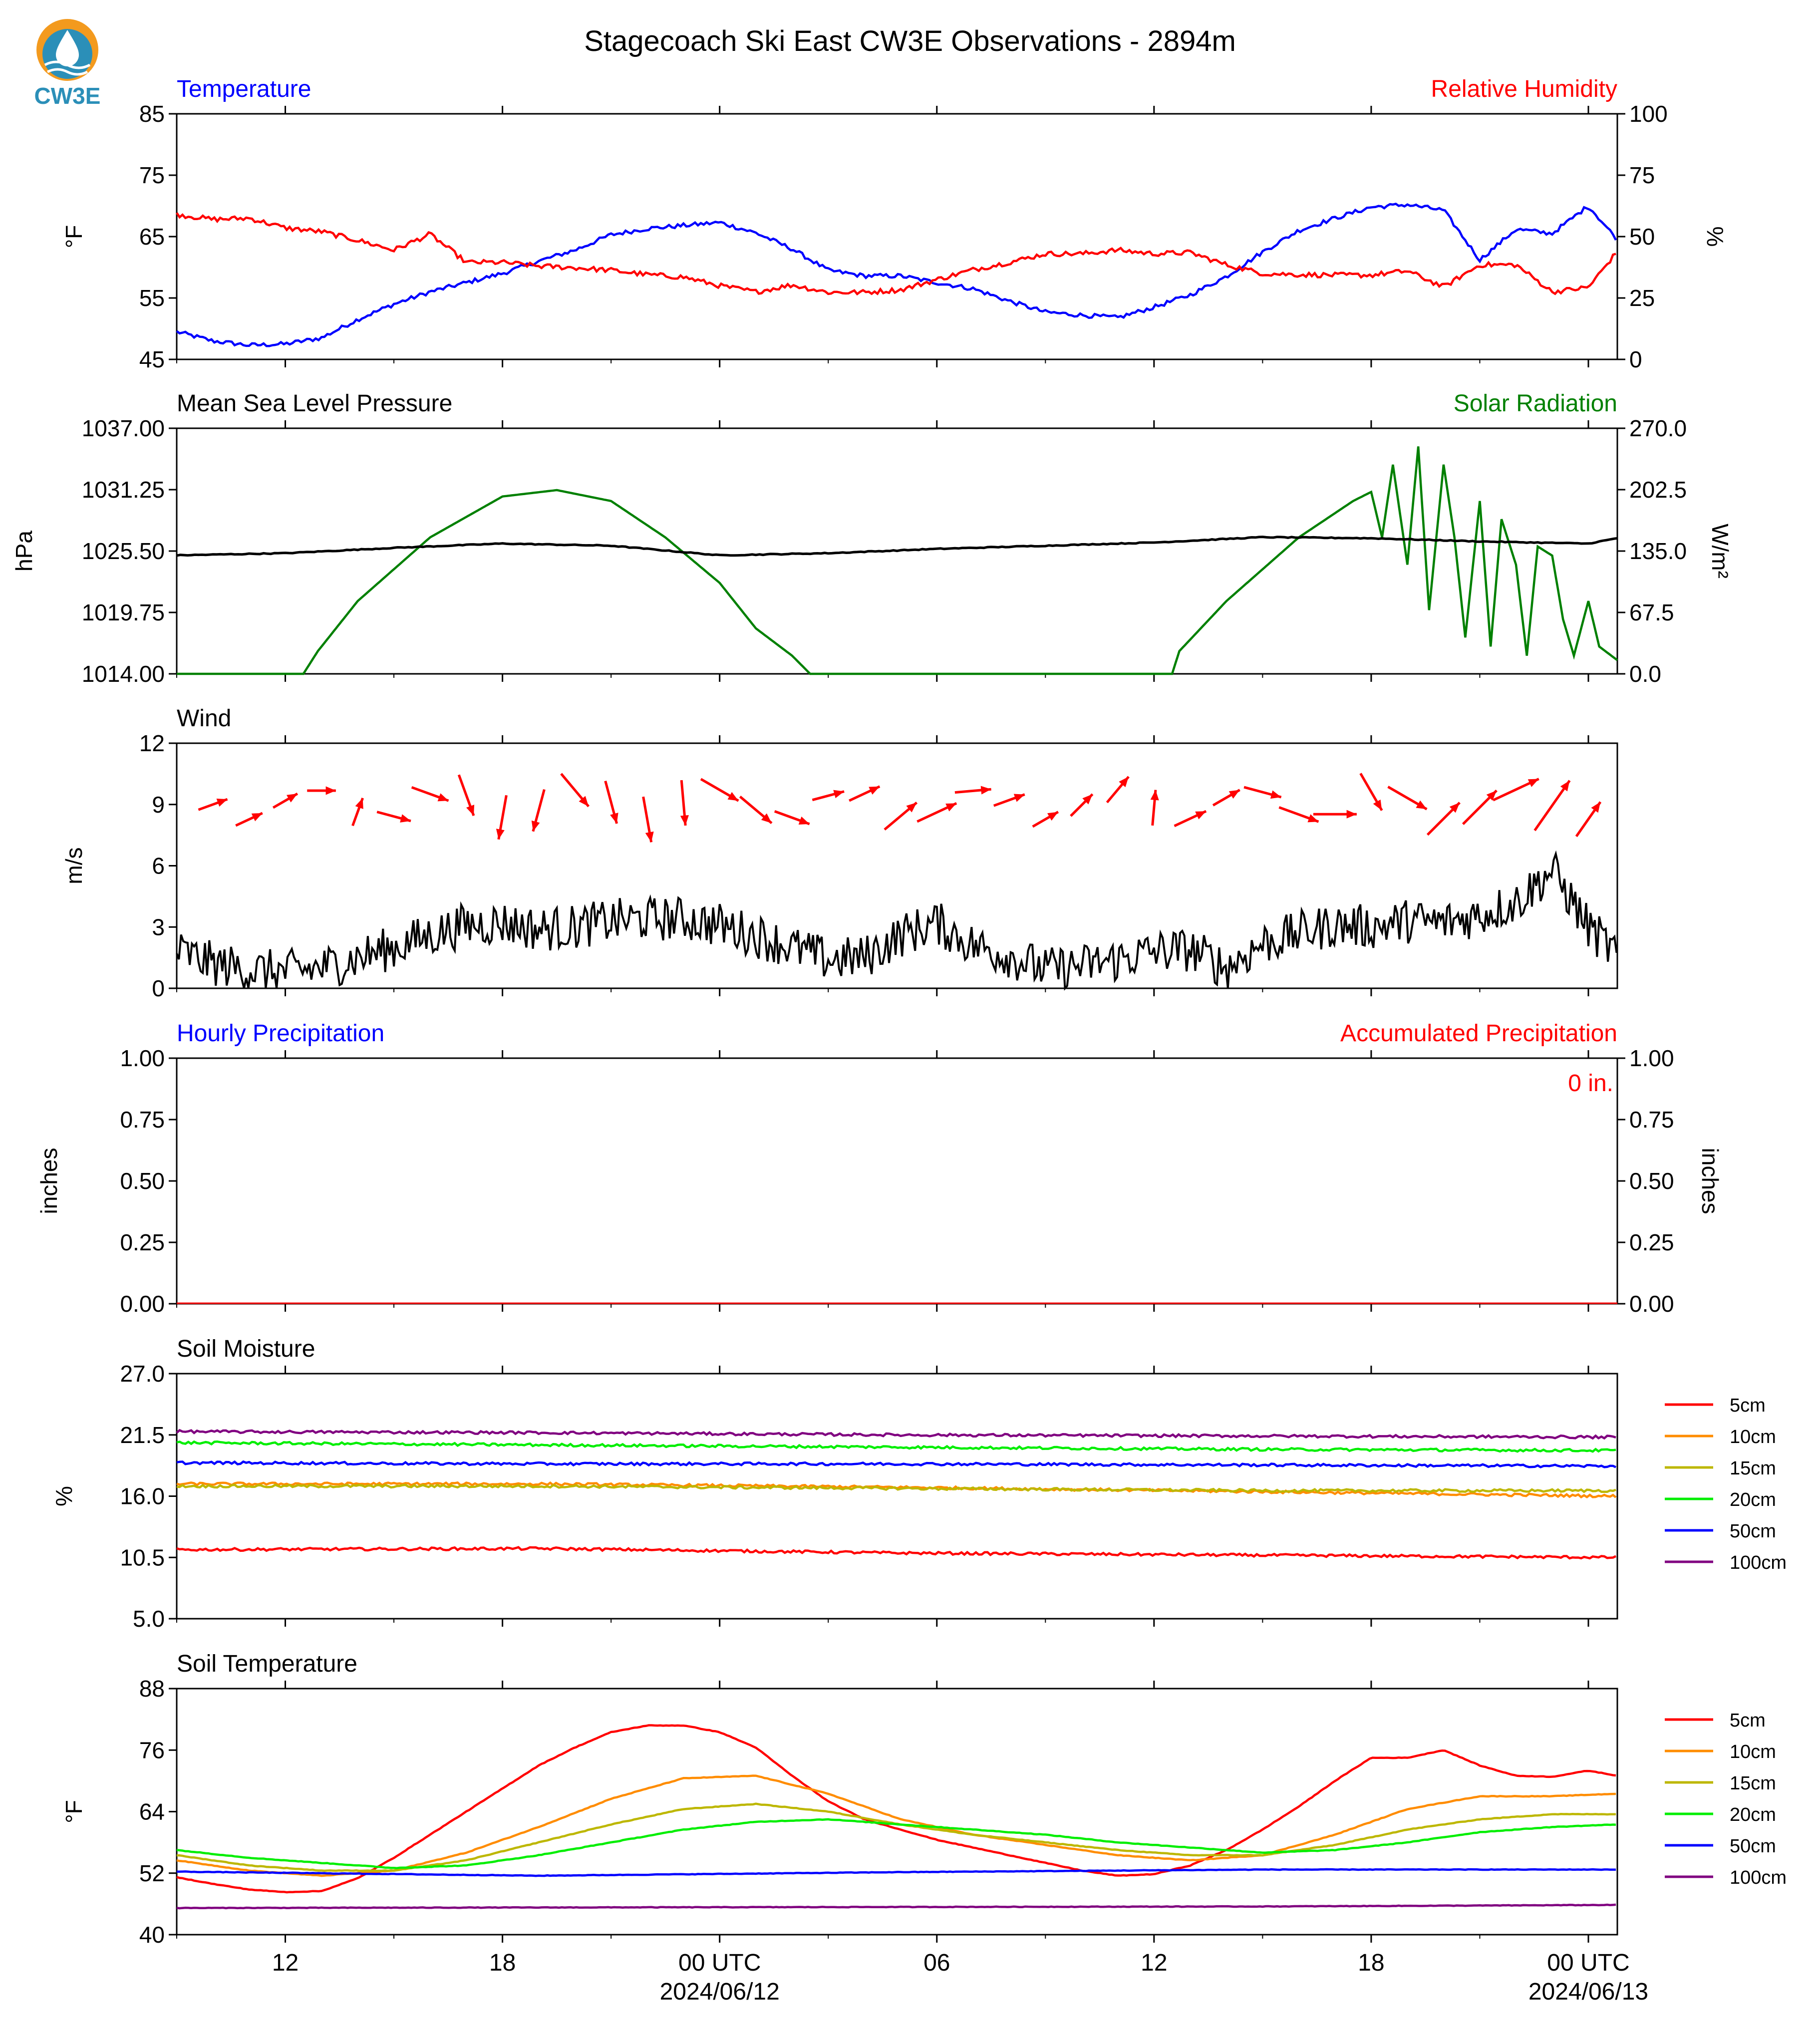 This screenshot has width=1820, height=2028. I want to click on y-tick-label-left: 12, so click(152, 743).